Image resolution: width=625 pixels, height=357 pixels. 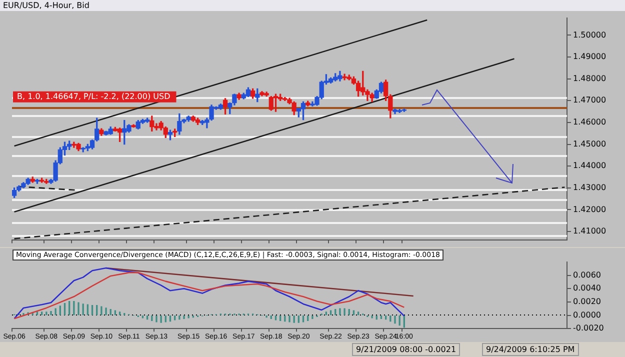 What do you see at coordinates (587, 288) in the screenshot?
I see `y-tick-label: 0.0040` at bounding box center [587, 288].